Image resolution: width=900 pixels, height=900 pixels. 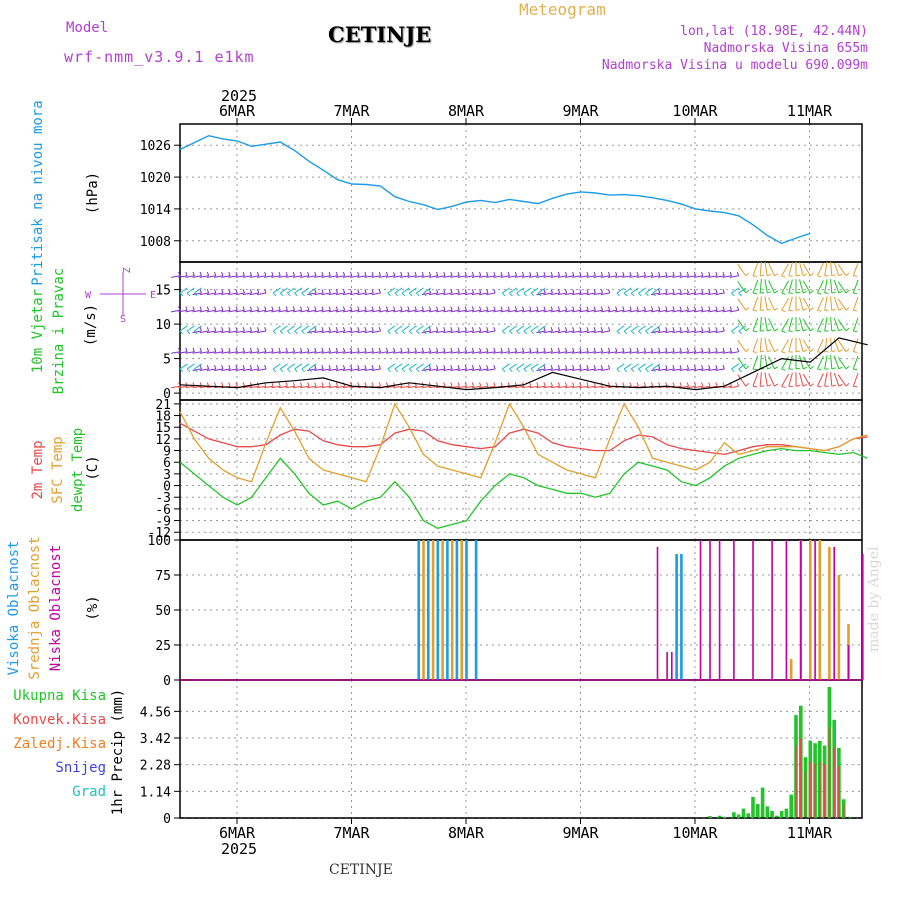 I want to click on y-tick-label: 50, so click(x=163, y=611).